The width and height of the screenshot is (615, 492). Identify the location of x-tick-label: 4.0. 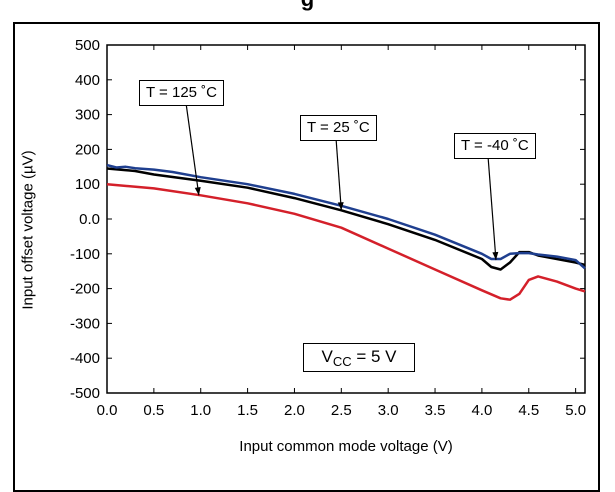
(481, 410).